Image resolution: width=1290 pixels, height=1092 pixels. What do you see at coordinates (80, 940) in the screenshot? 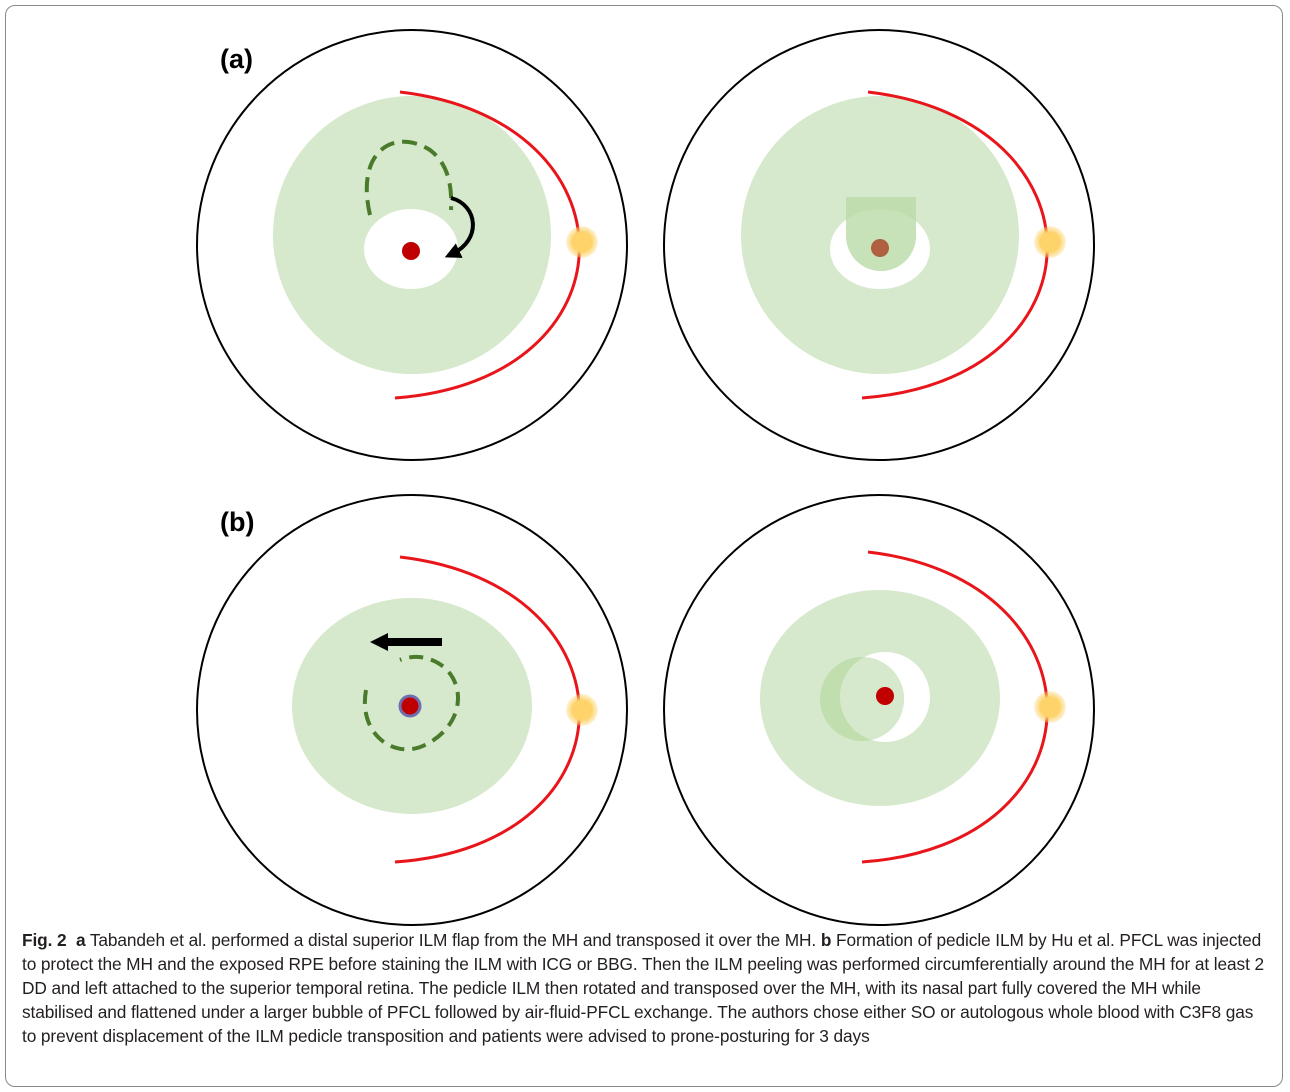
I see `caption-a-marker: a` at bounding box center [80, 940].